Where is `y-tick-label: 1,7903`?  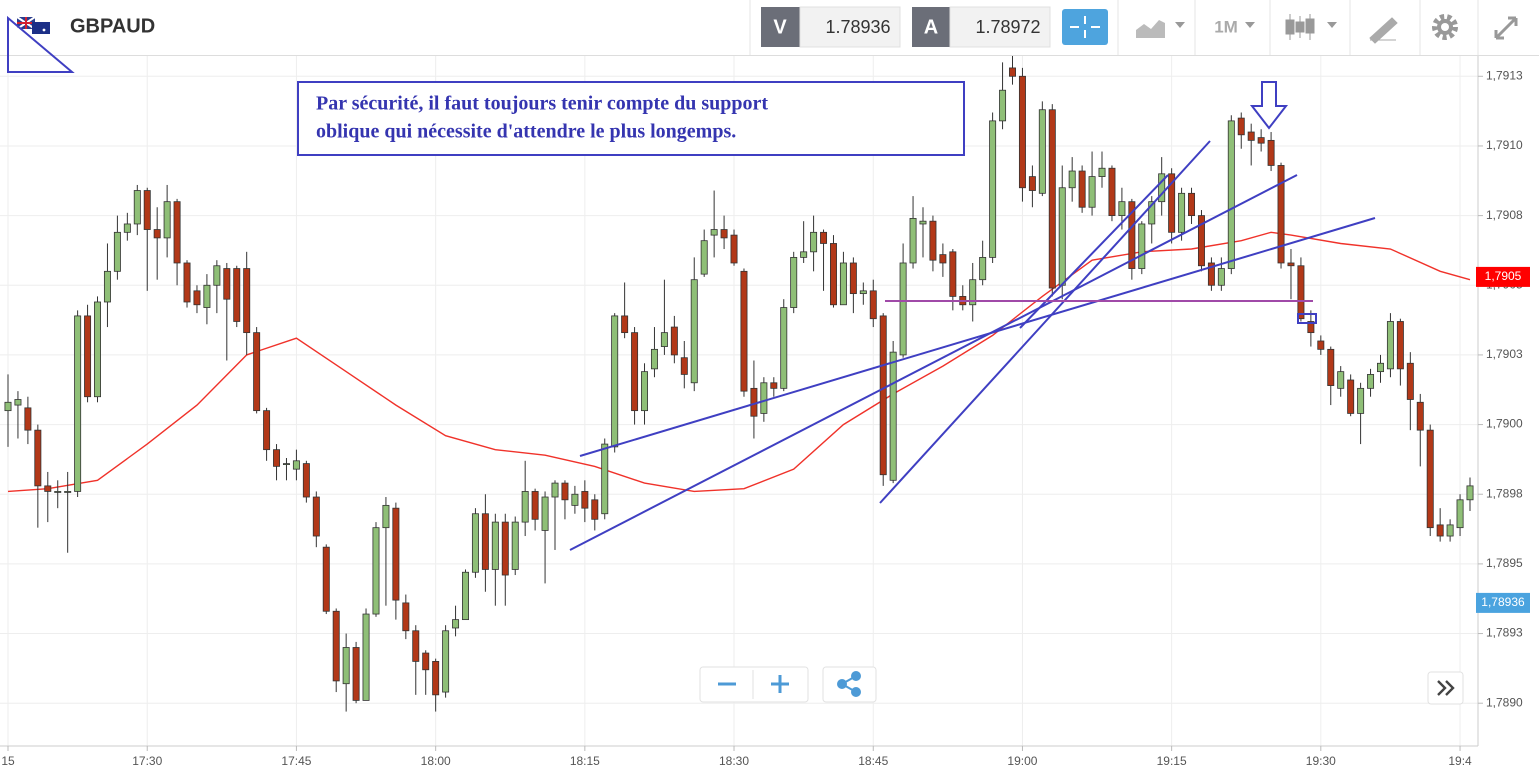
y-tick-label: 1,7903 is located at coordinates (1504, 354).